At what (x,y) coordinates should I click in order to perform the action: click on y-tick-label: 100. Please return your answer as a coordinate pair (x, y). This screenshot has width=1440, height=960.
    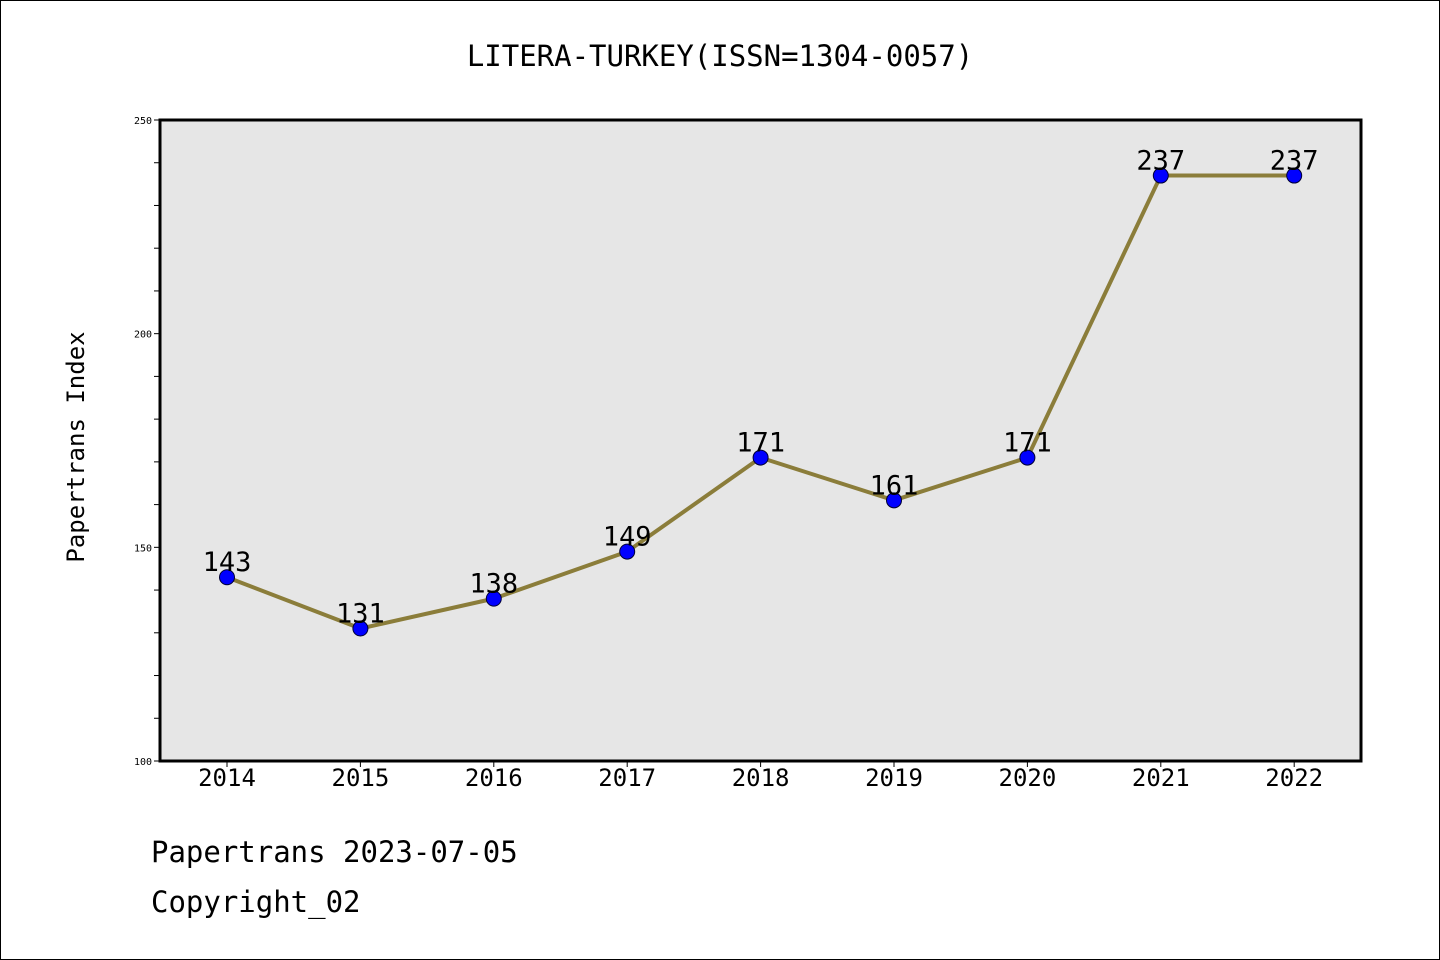
    Looking at the image, I should click on (143, 762).